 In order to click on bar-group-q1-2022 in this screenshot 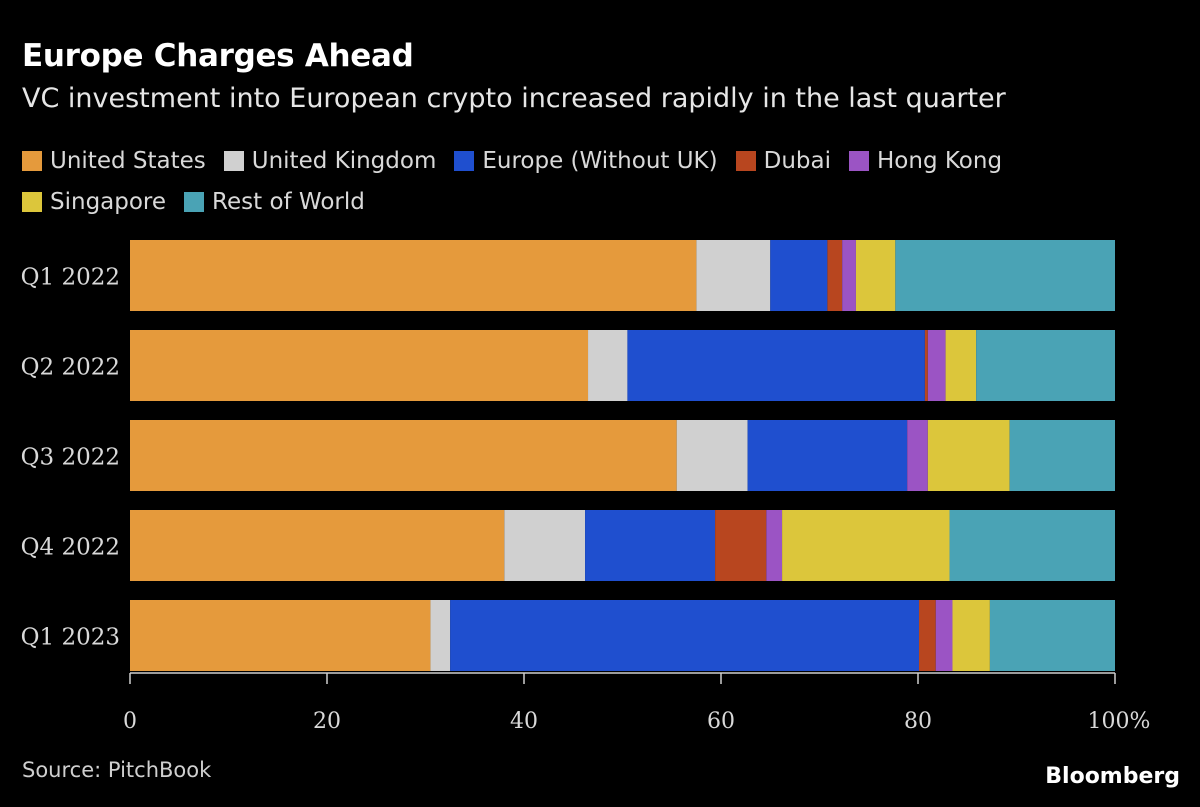, I will do `click(622, 275)`.